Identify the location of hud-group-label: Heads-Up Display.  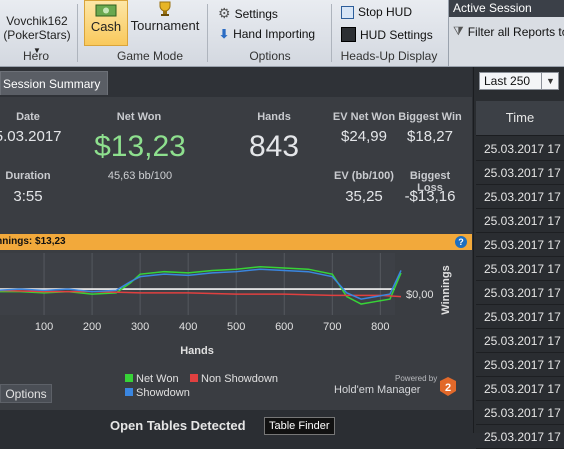
(389, 56).